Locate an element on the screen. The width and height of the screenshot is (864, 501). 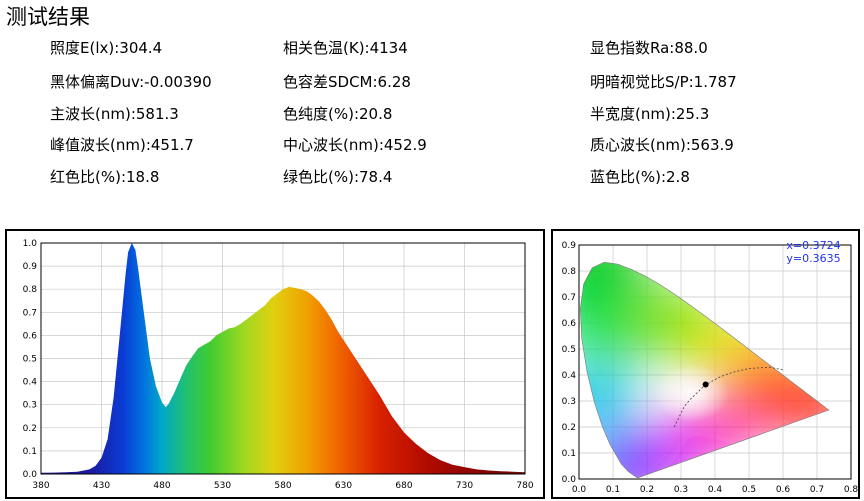
spectrum-y-tick-label: 0.5 is located at coordinates (30, 360).